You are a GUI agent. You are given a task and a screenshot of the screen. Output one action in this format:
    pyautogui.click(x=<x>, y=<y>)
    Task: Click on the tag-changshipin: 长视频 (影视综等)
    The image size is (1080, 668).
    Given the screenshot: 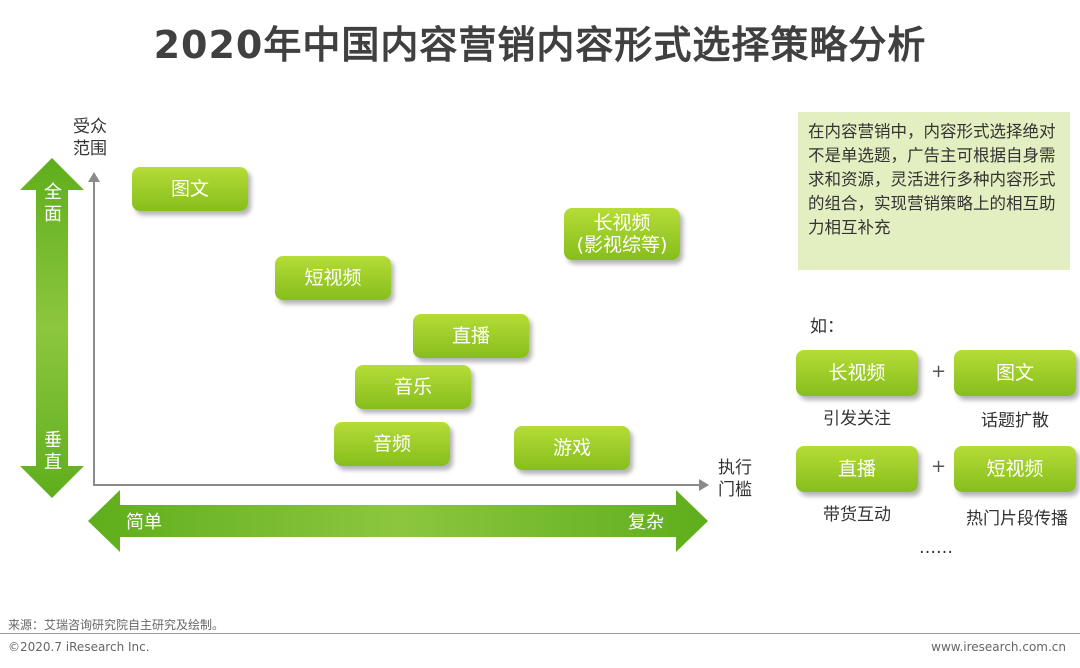 What is the action you would take?
    pyautogui.click(x=622, y=234)
    